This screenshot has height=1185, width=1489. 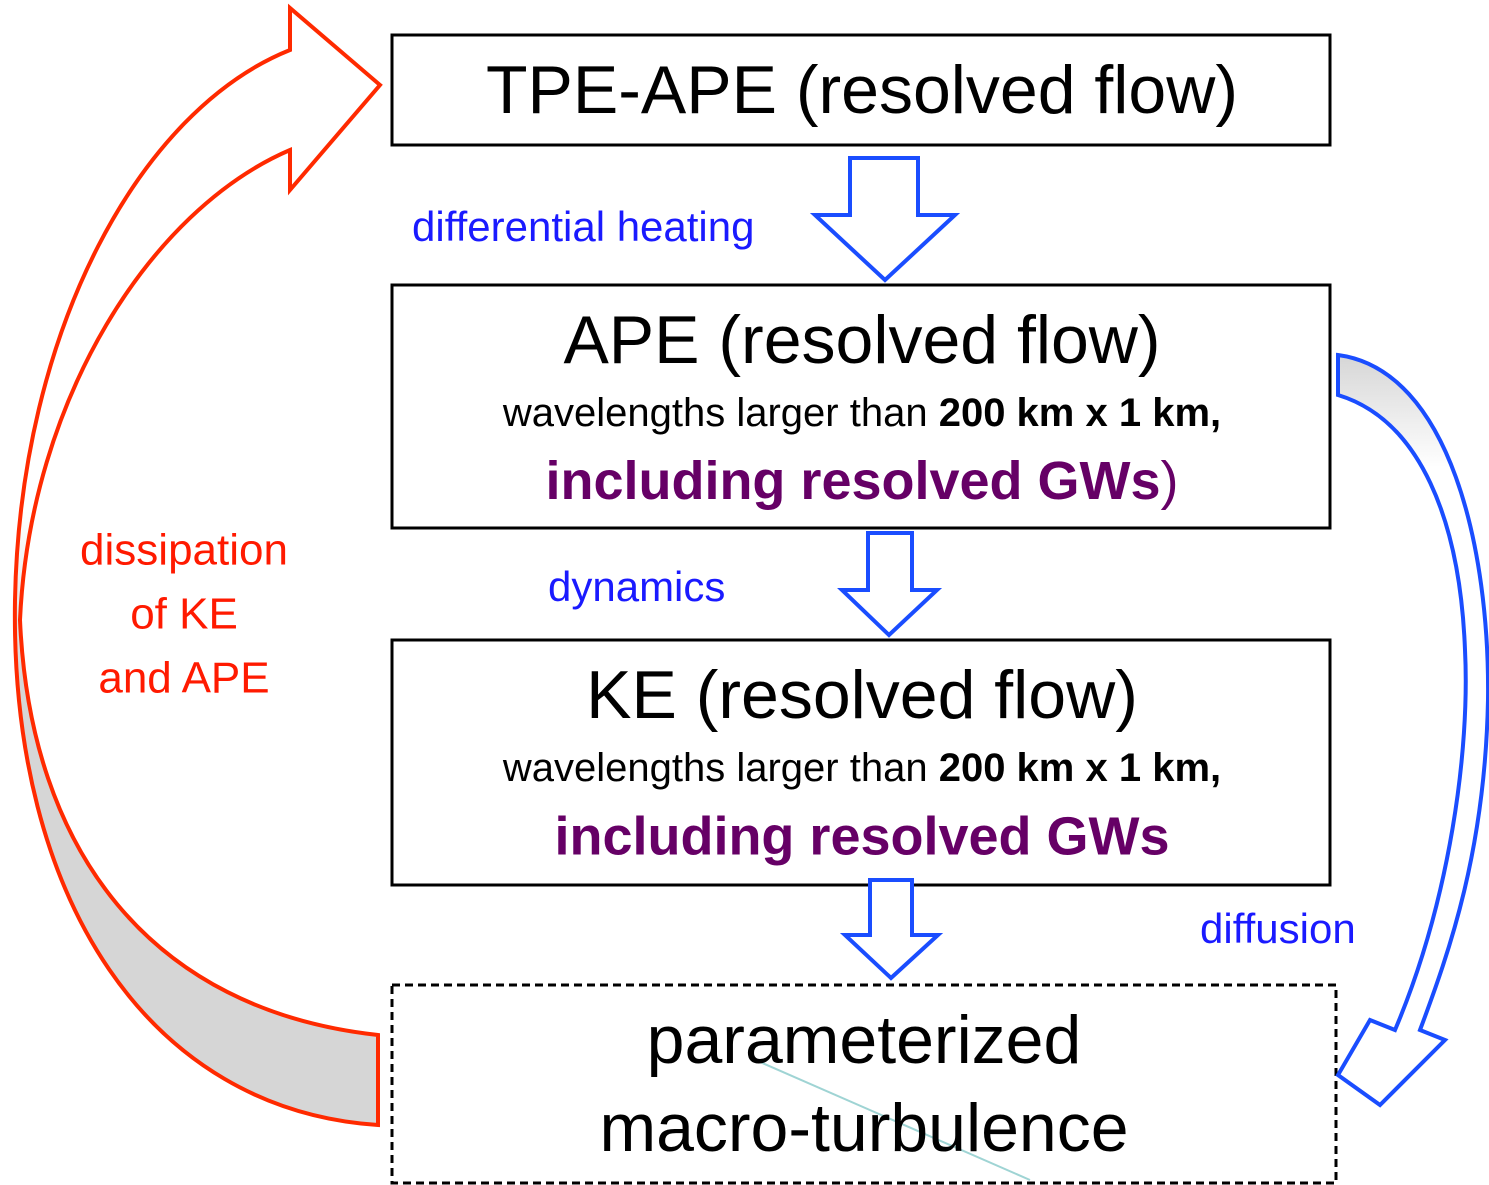 I want to click on node-label: KE (resolved flow), so click(x=862, y=695).